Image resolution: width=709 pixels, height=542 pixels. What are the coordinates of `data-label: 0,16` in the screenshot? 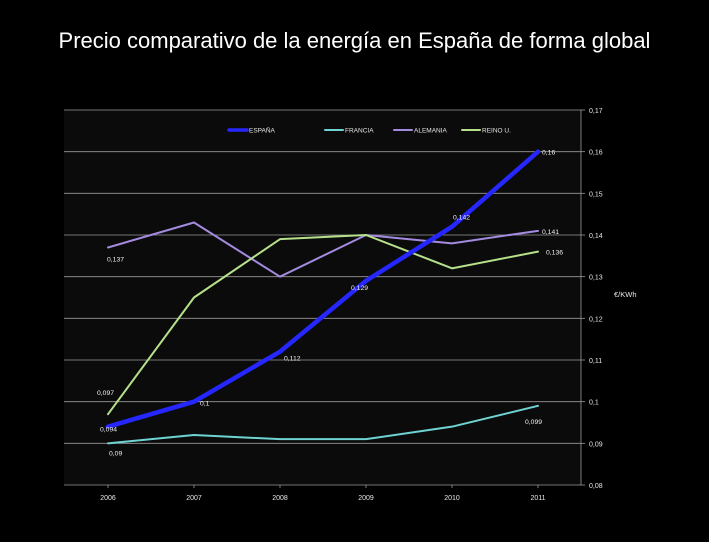 It's located at (548, 153).